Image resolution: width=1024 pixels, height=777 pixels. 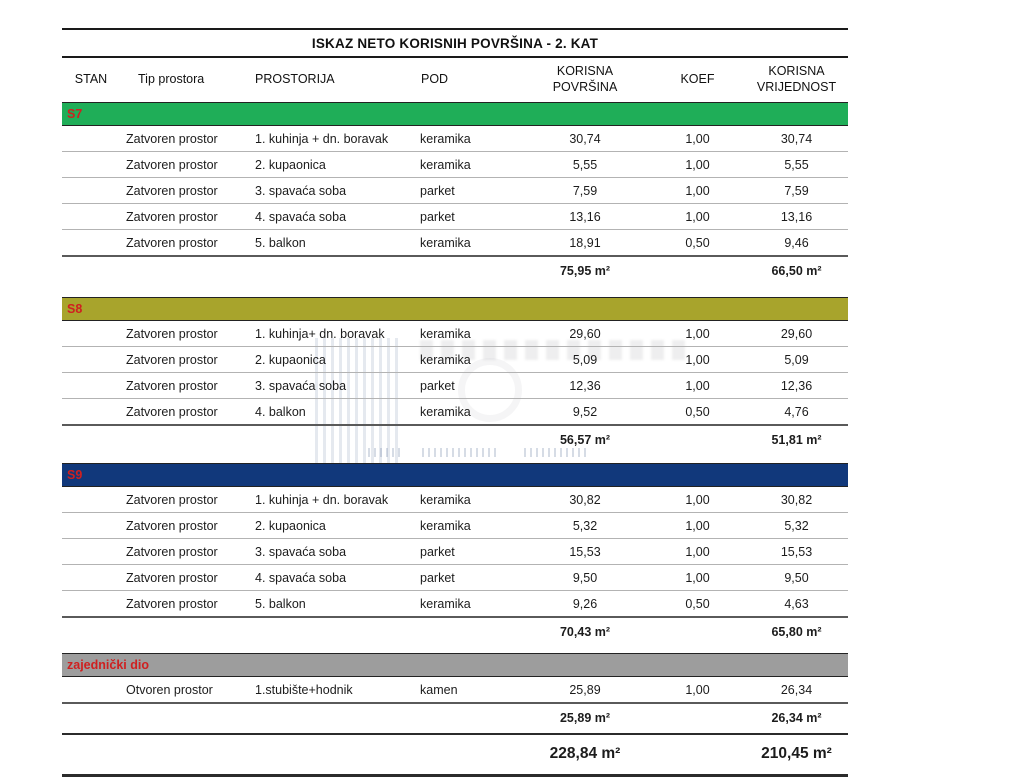 I want to click on section-s7-subtotal: 75,95 m² 66,50 m², so click(x=455, y=270).